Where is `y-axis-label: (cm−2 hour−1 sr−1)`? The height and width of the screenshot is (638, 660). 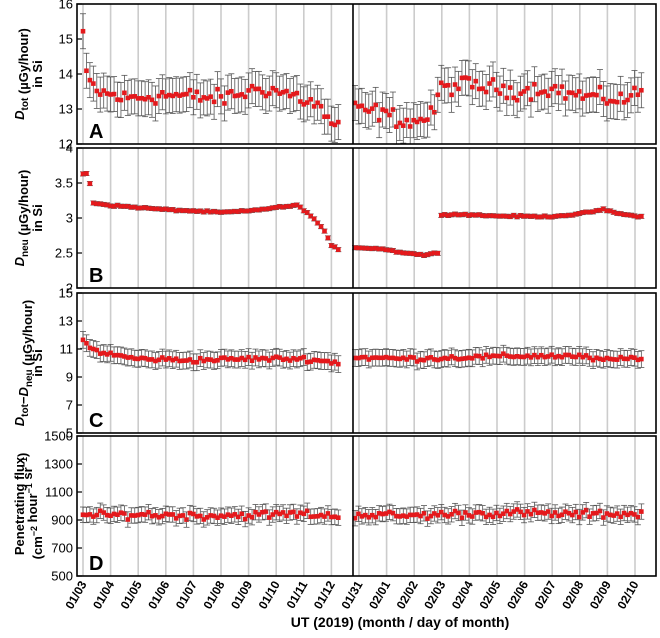 y-axis-label: (cm−2 hour−1 sr−1) is located at coordinates (30, 506).